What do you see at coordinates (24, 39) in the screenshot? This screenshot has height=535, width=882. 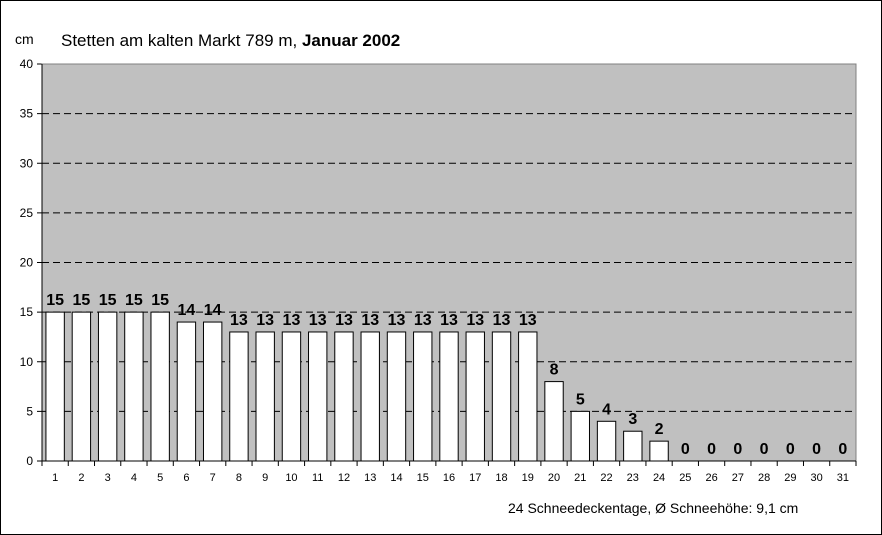 I see `y-axis-unit: cm` at bounding box center [24, 39].